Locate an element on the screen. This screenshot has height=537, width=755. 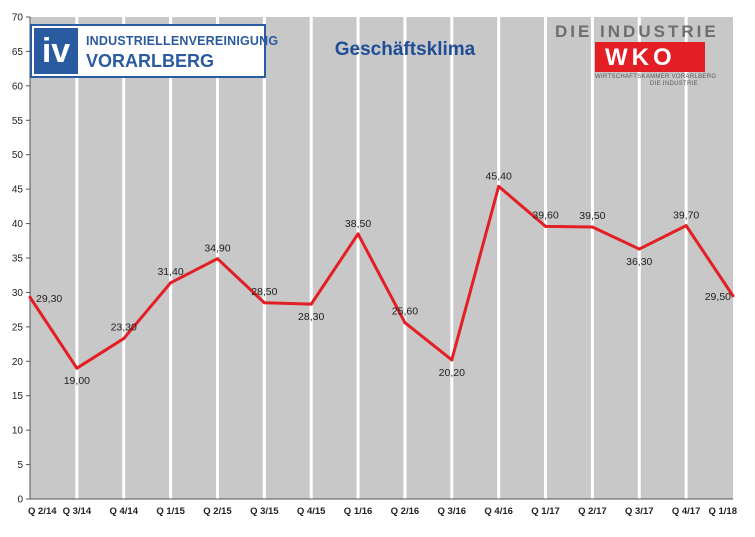
x-tick-label: Q 3/14 is located at coordinates (77, 511).